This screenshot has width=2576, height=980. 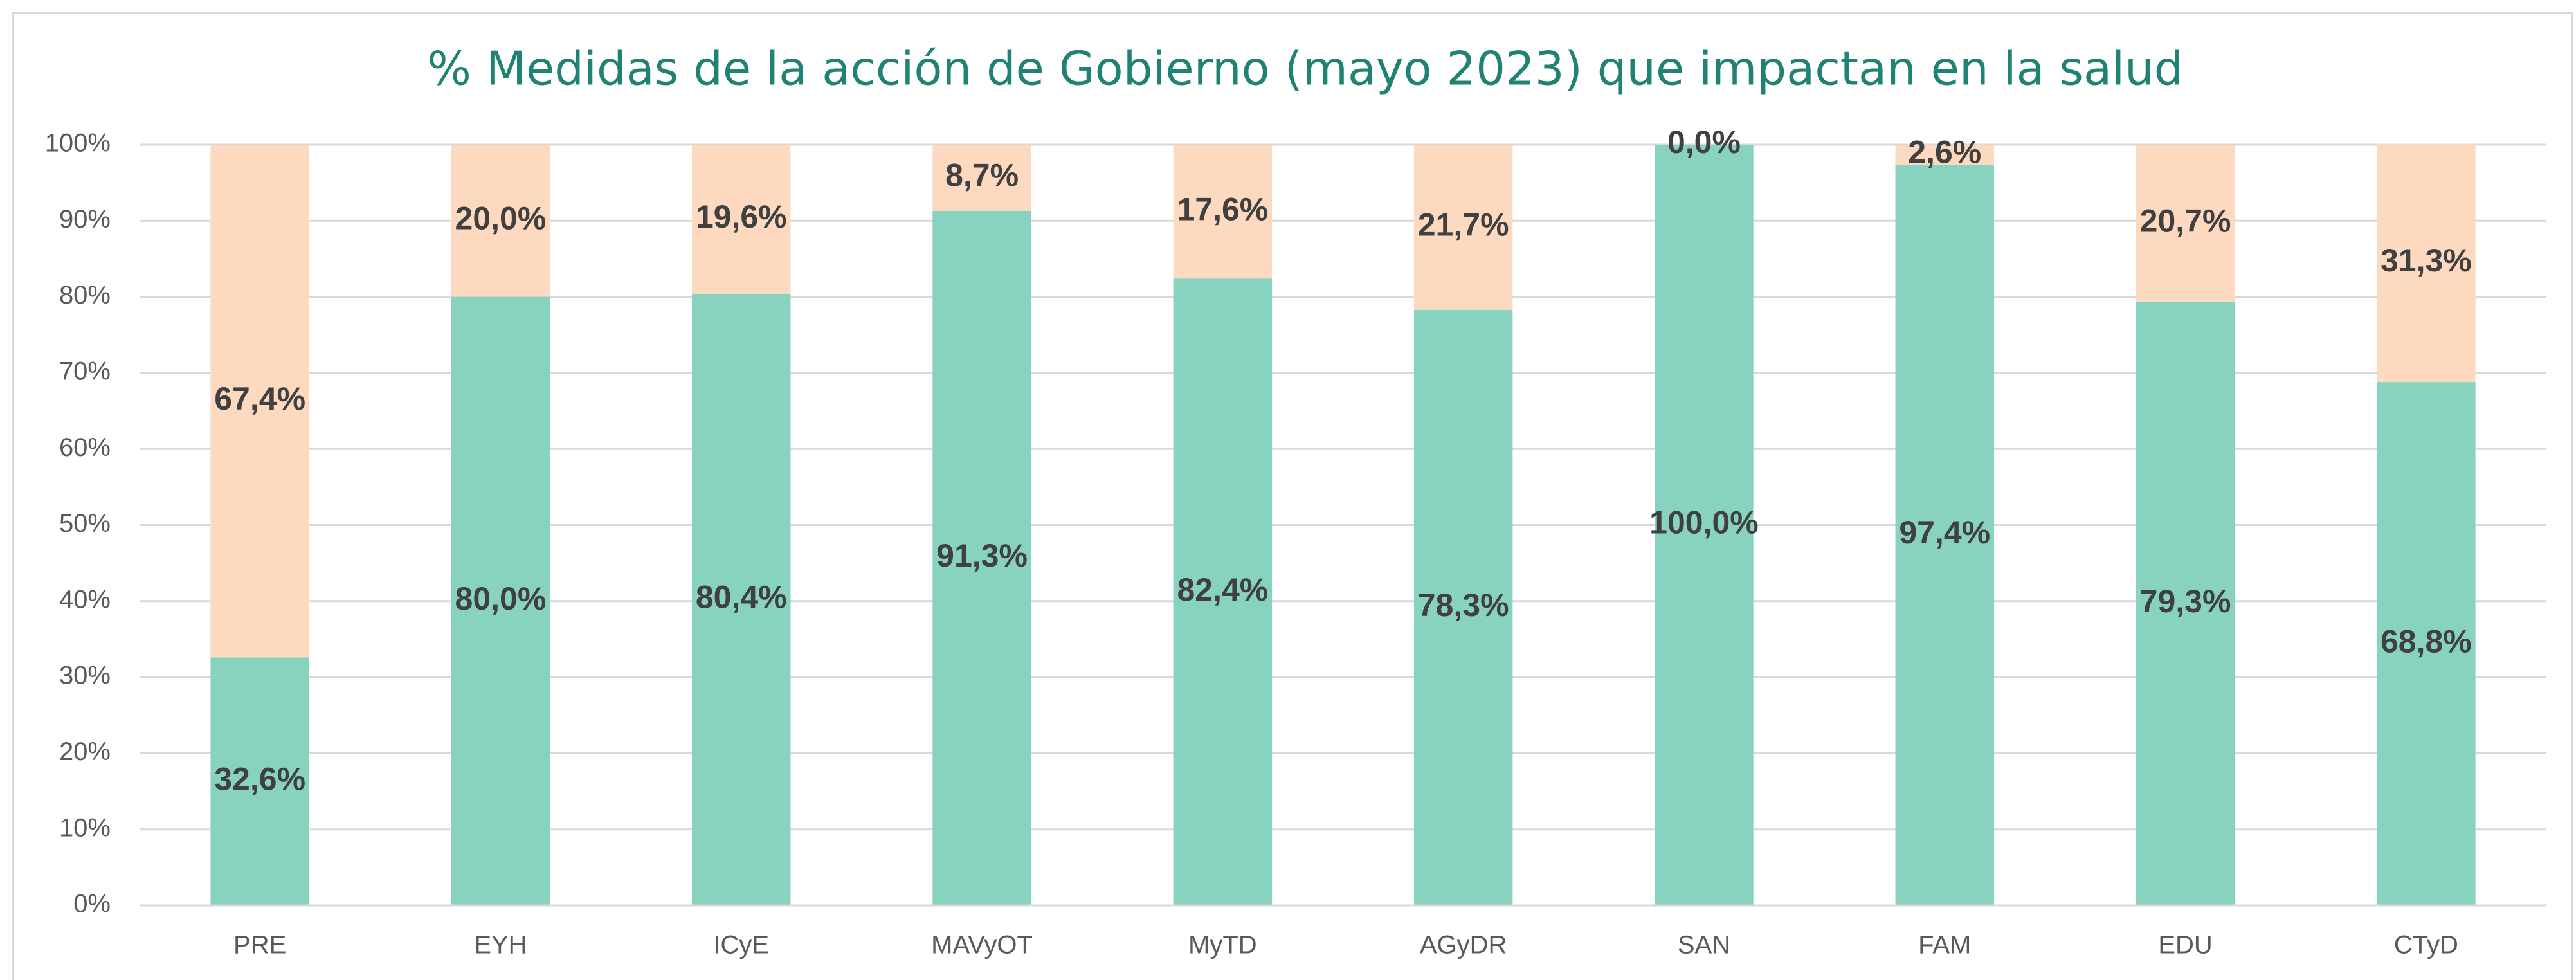 I want to click on x-tick-label: CTyD, so click(x=2426, y=945).